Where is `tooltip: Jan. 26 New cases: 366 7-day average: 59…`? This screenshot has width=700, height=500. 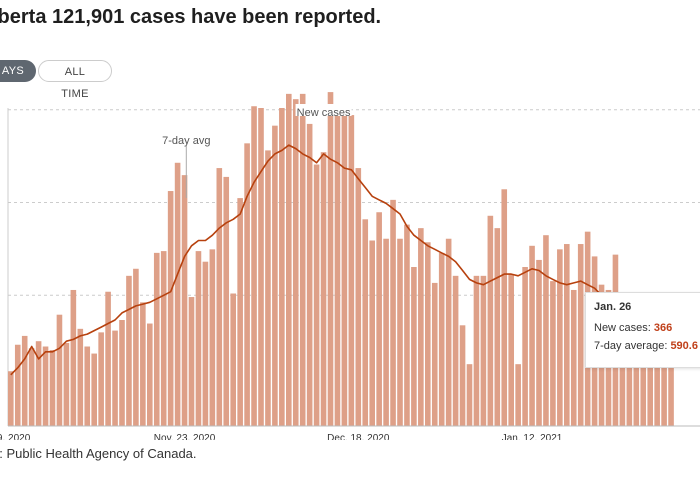
tooltip: Jan. 26 New cases: 366 7-day average: 59… is located at coordinates (642, 330).